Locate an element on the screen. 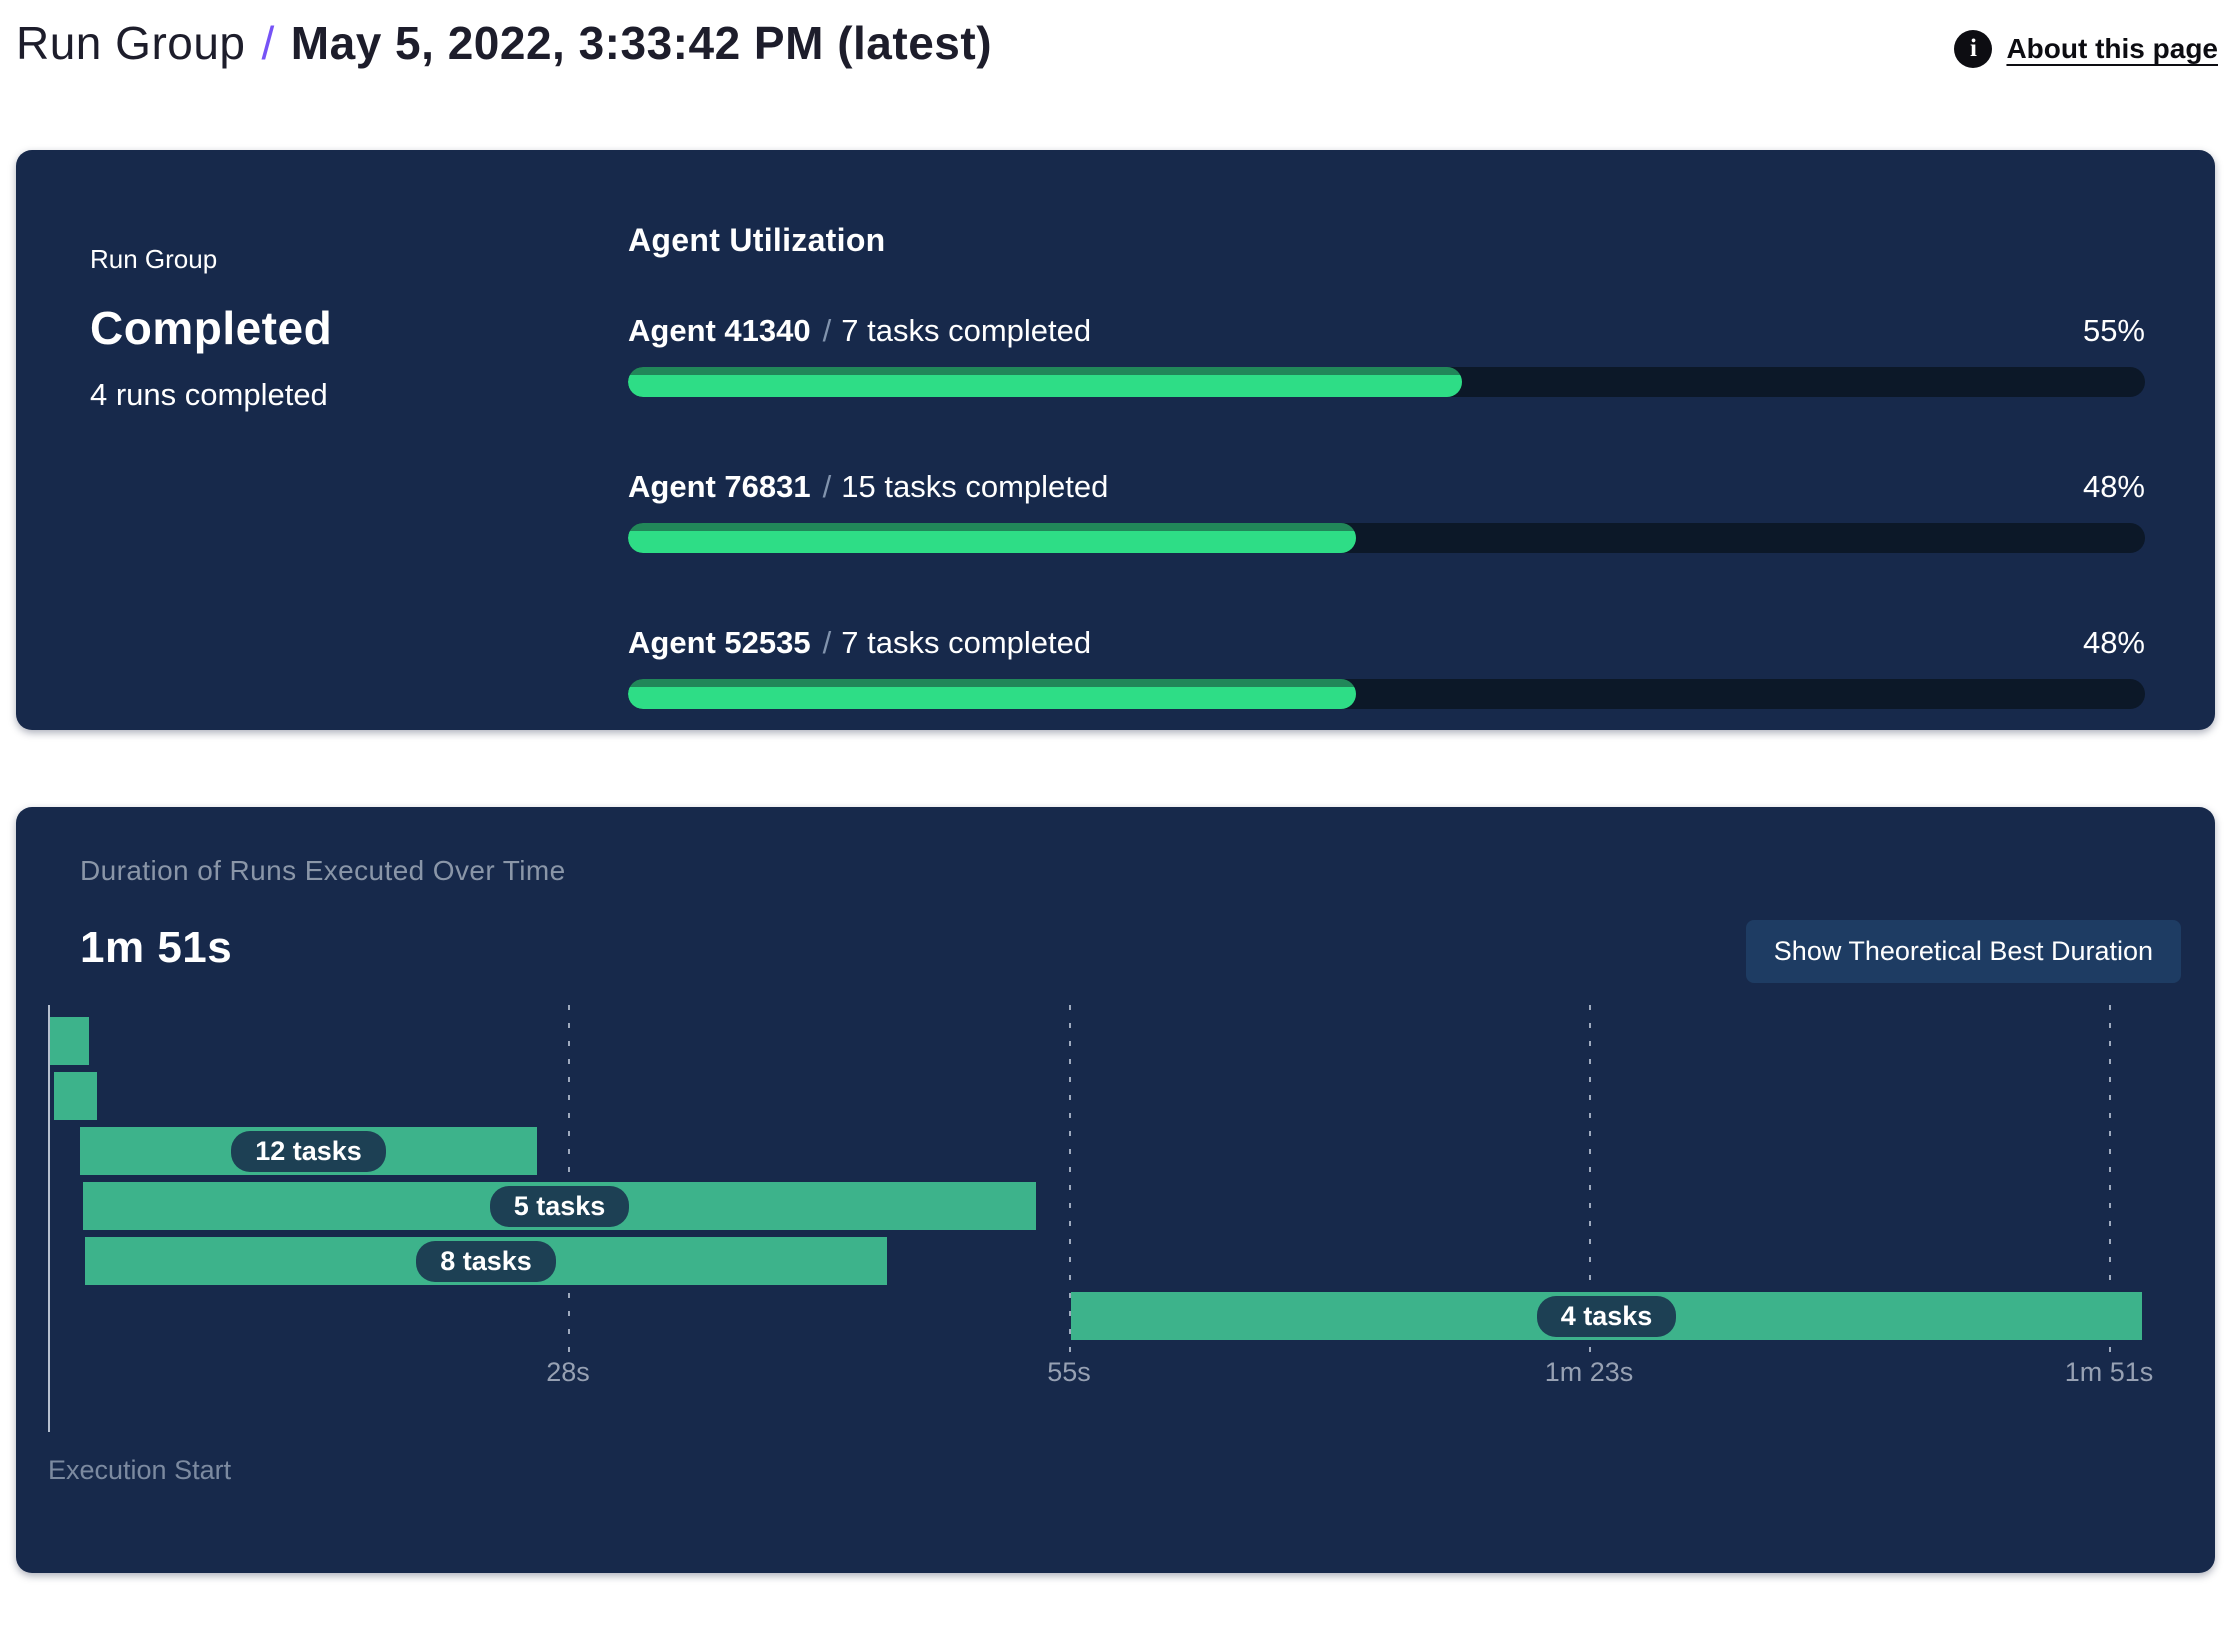 This screenshot has height=1626, width=2240. task-count-pill: 12 tasks is located at coordinates (308, 1151).